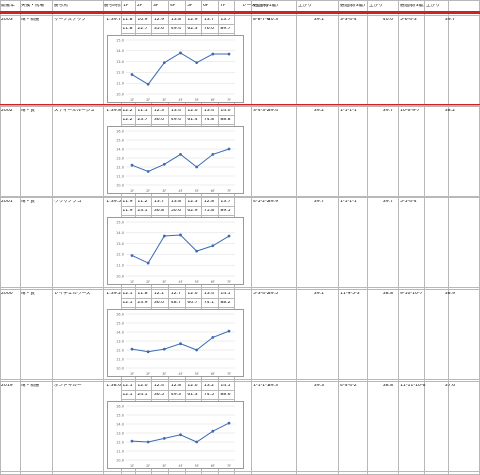 This screenshot has width=480, height=475. Describe the element at coordinates (159, 111) in the screenshot. I see `lap-time-3: 12.3` at that location.